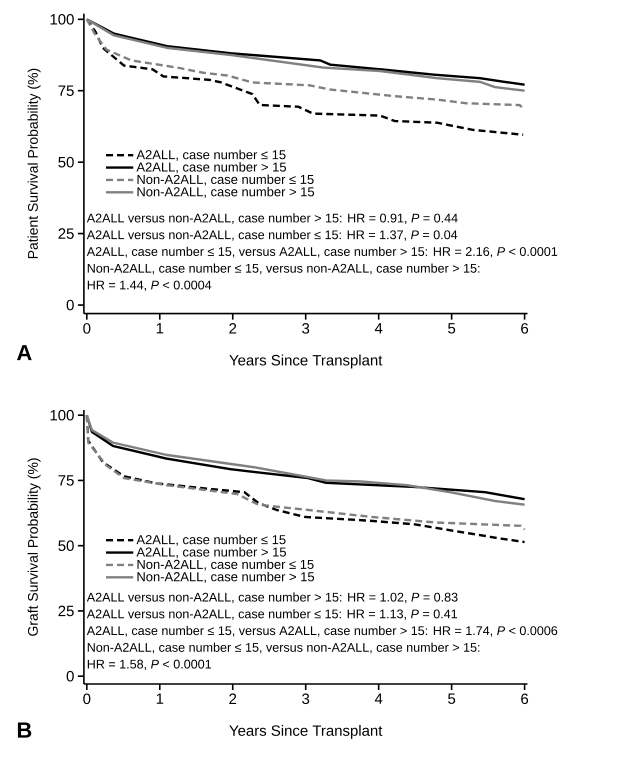  Describe the element at coordinates (25, 730) in the screenshot. I see `text: B` at that location.